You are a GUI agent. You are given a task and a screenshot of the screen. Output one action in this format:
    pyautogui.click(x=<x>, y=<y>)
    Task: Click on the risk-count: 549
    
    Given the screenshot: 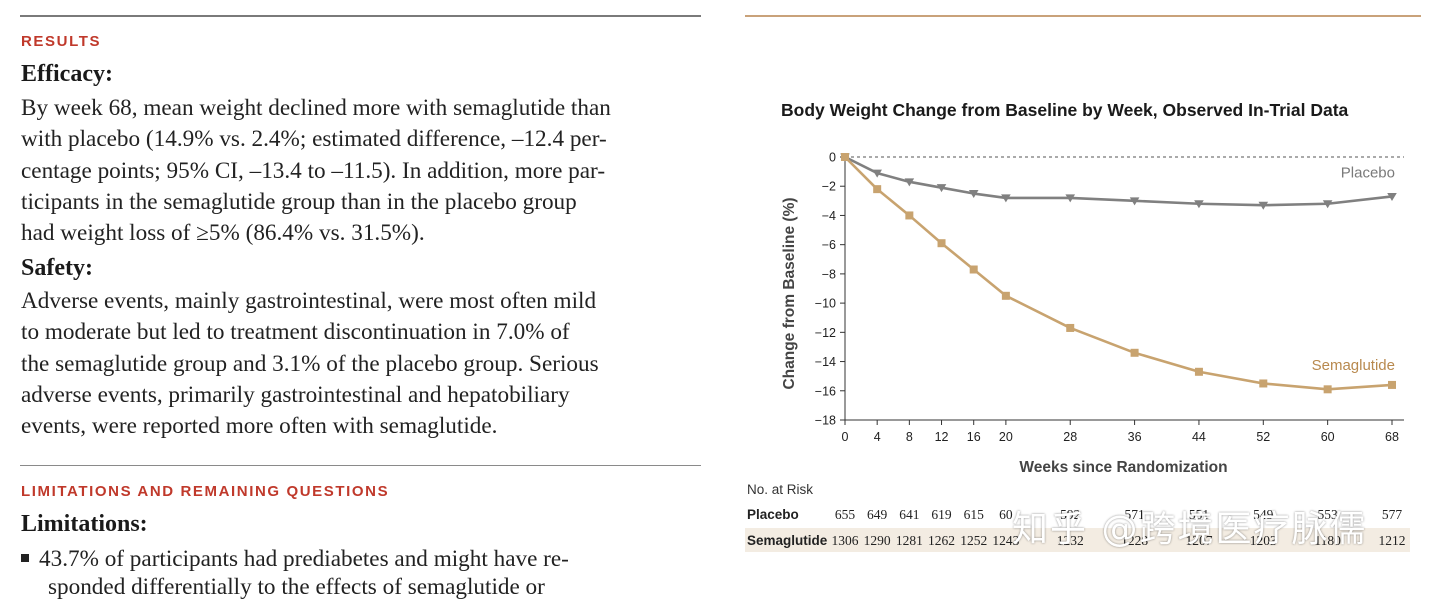 What is the action you would take?
    pyautogui.click(x=1263, y=514)
    